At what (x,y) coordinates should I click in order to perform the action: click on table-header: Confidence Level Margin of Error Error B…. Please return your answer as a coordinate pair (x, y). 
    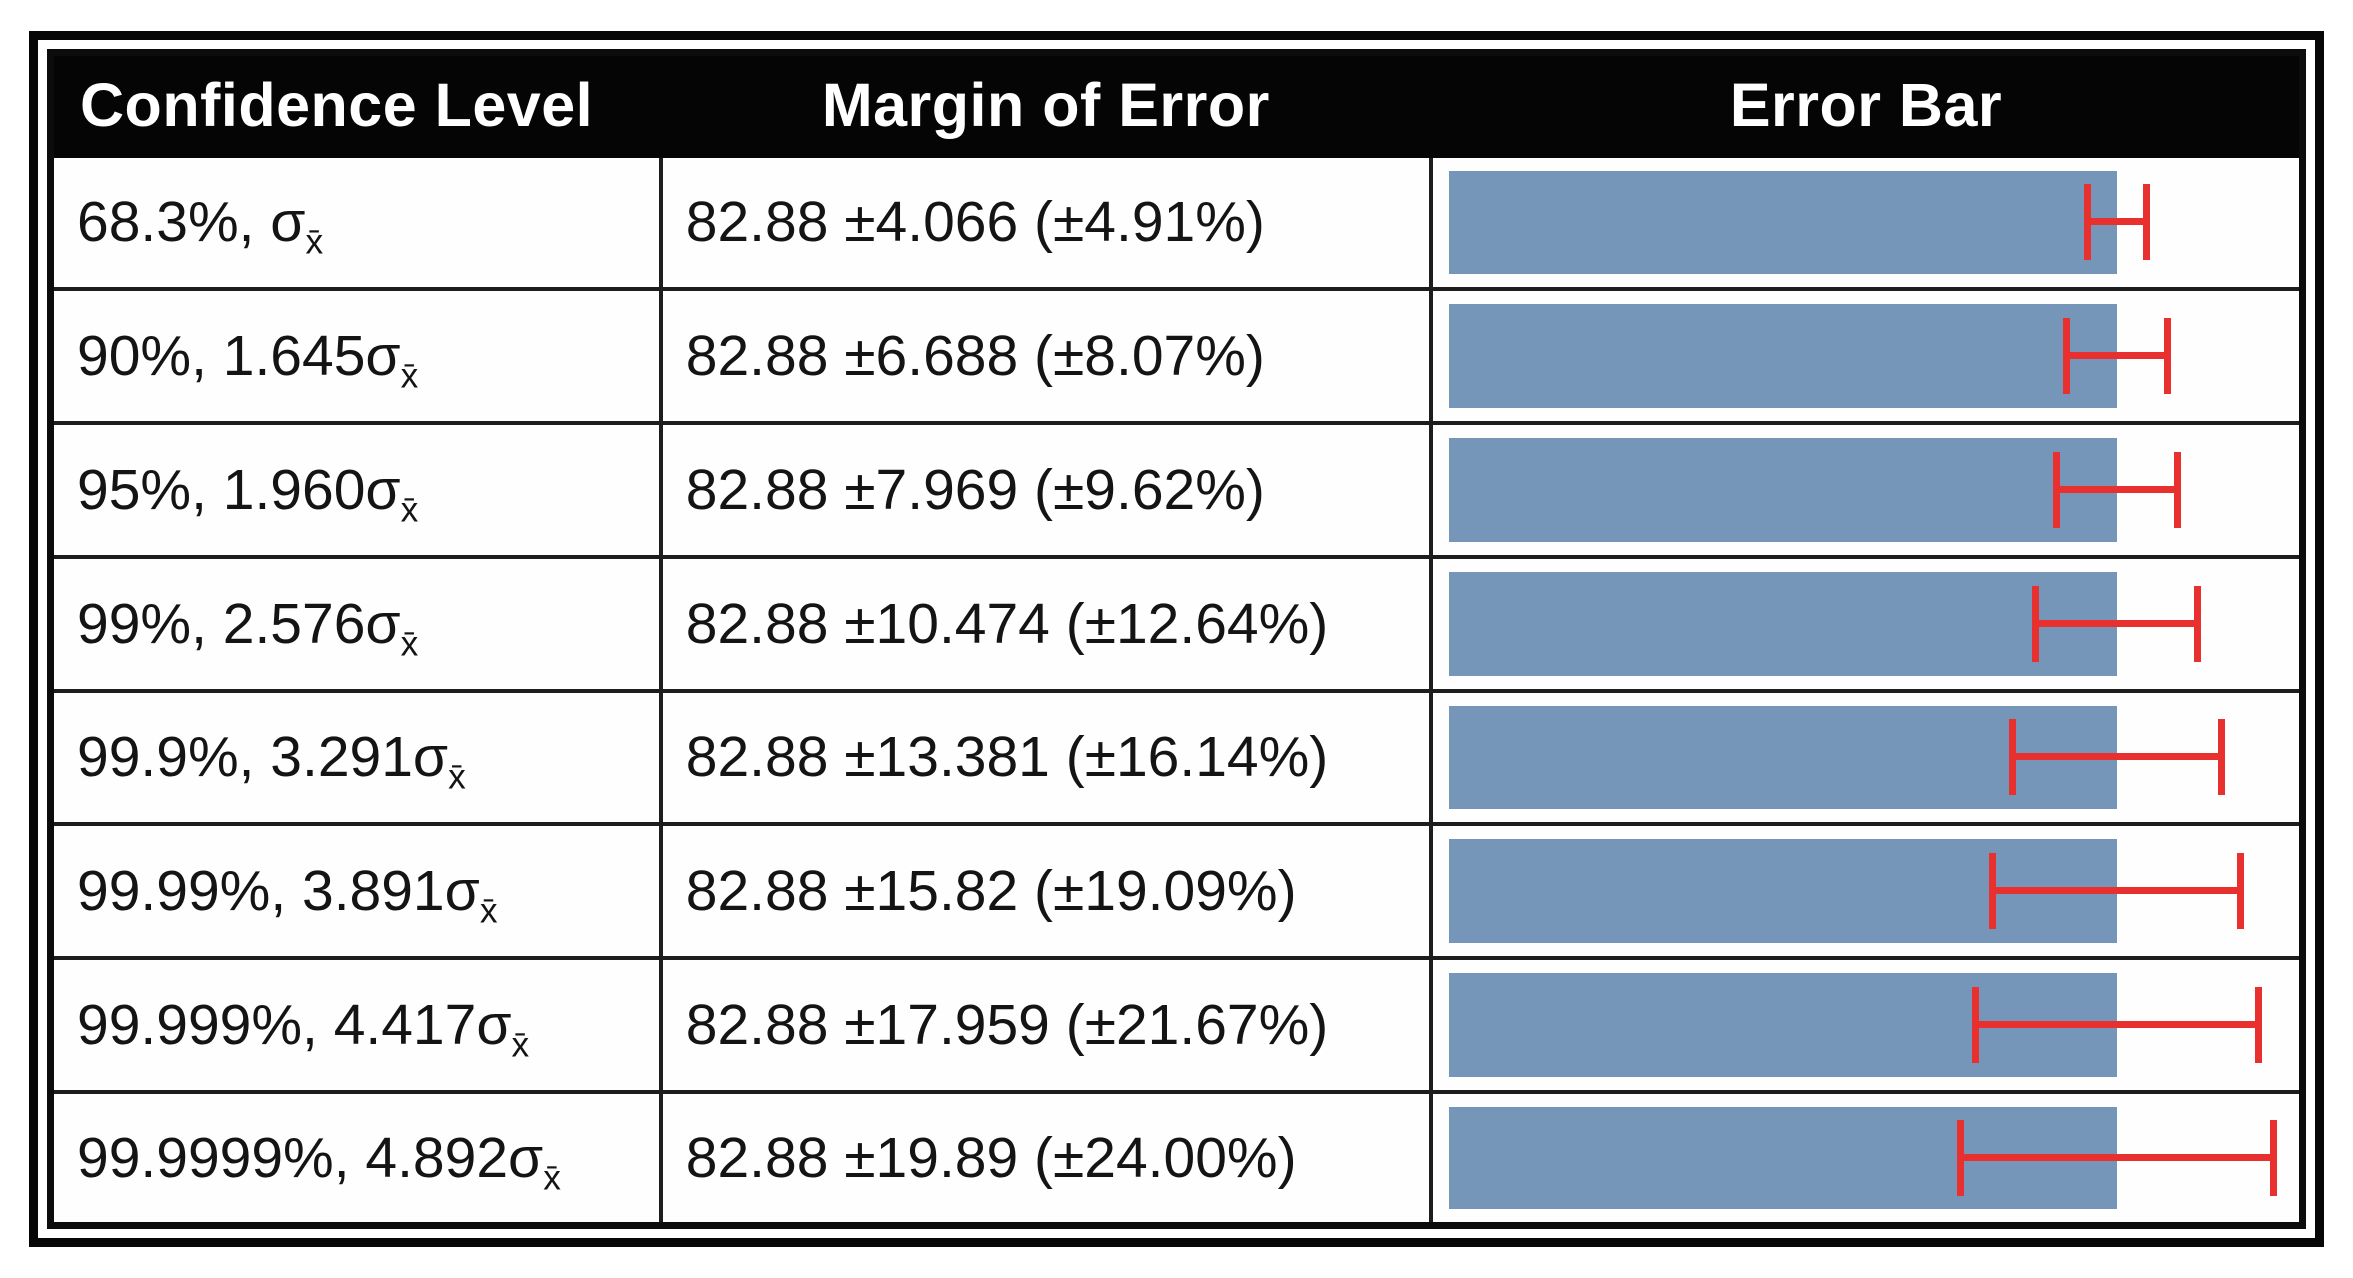
    Looking at the image, I should click on (1176, 104).